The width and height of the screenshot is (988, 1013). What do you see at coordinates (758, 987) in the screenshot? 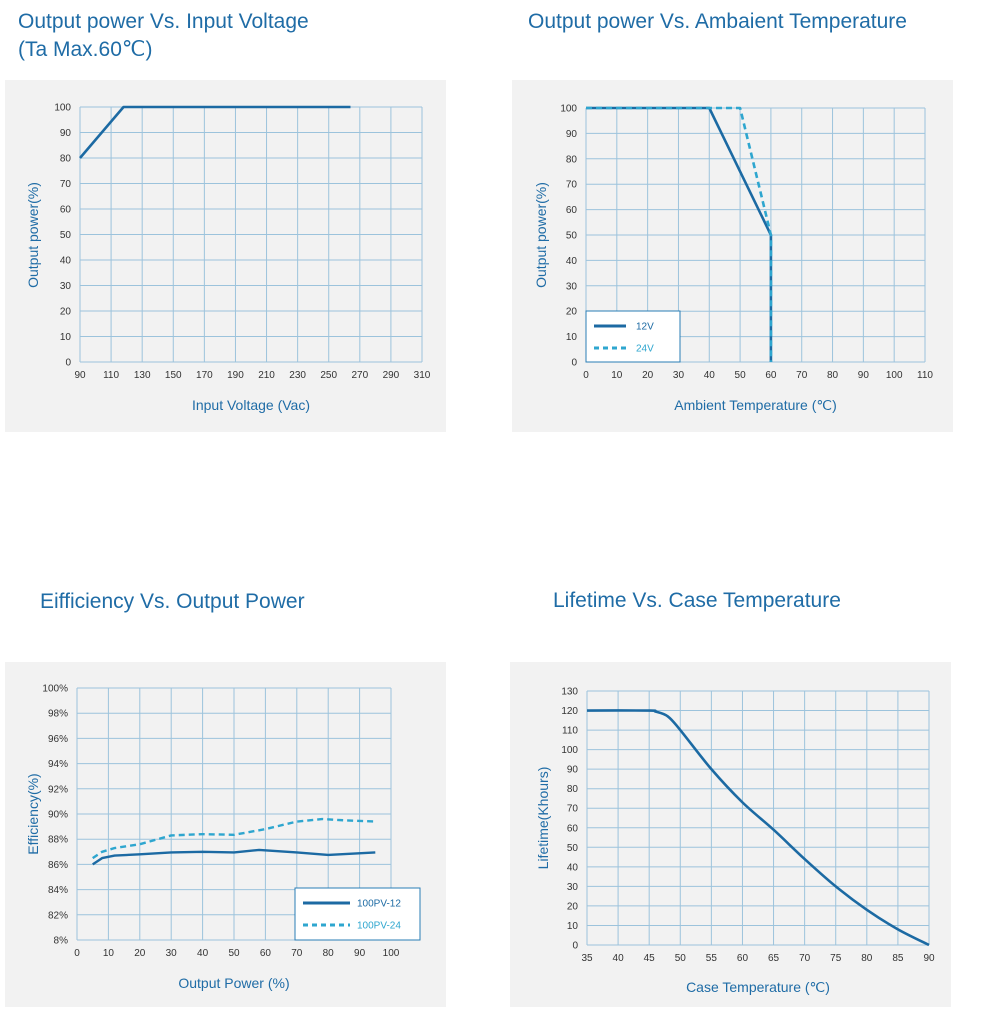
I see `x-axis-label: Case Temperature (℃)` at bounding box center [758, 987].